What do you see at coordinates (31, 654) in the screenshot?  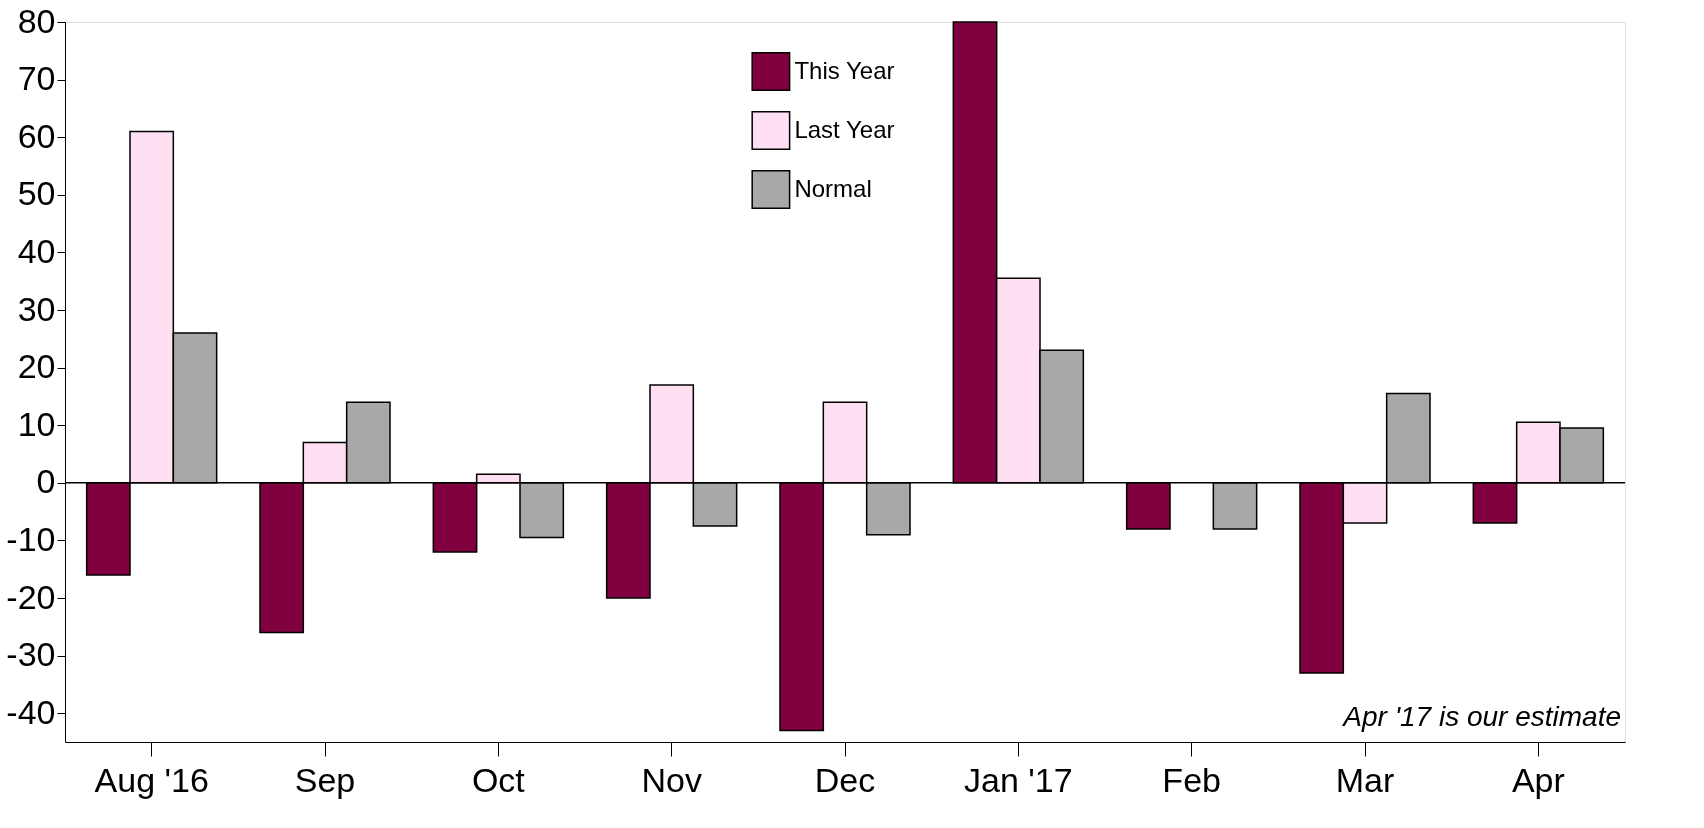 I see `y-tick-label: -30` at bounding box center [31, 654].